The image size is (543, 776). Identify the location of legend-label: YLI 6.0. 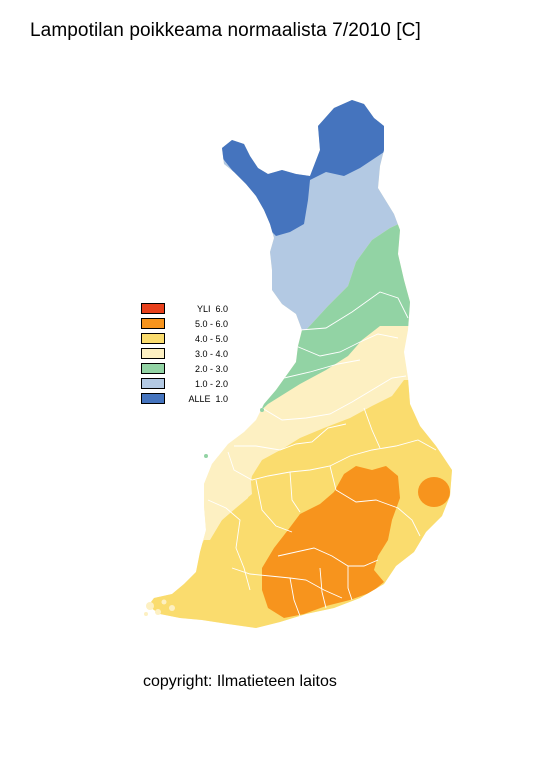
(212, 309).